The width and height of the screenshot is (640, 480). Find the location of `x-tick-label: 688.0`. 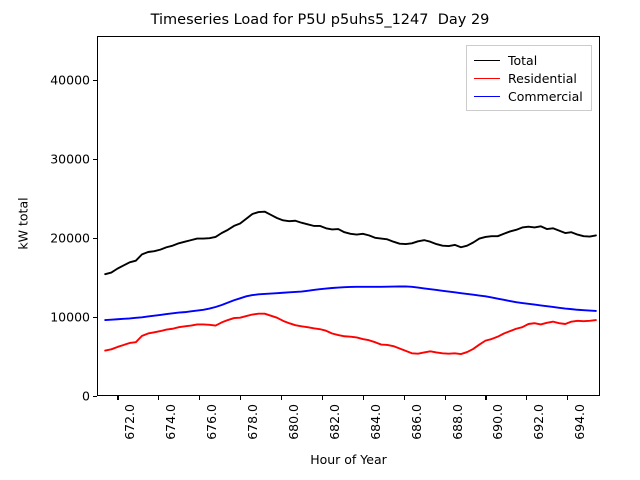

x-tick-label: 688.0 is located at coordinates (457, 422).